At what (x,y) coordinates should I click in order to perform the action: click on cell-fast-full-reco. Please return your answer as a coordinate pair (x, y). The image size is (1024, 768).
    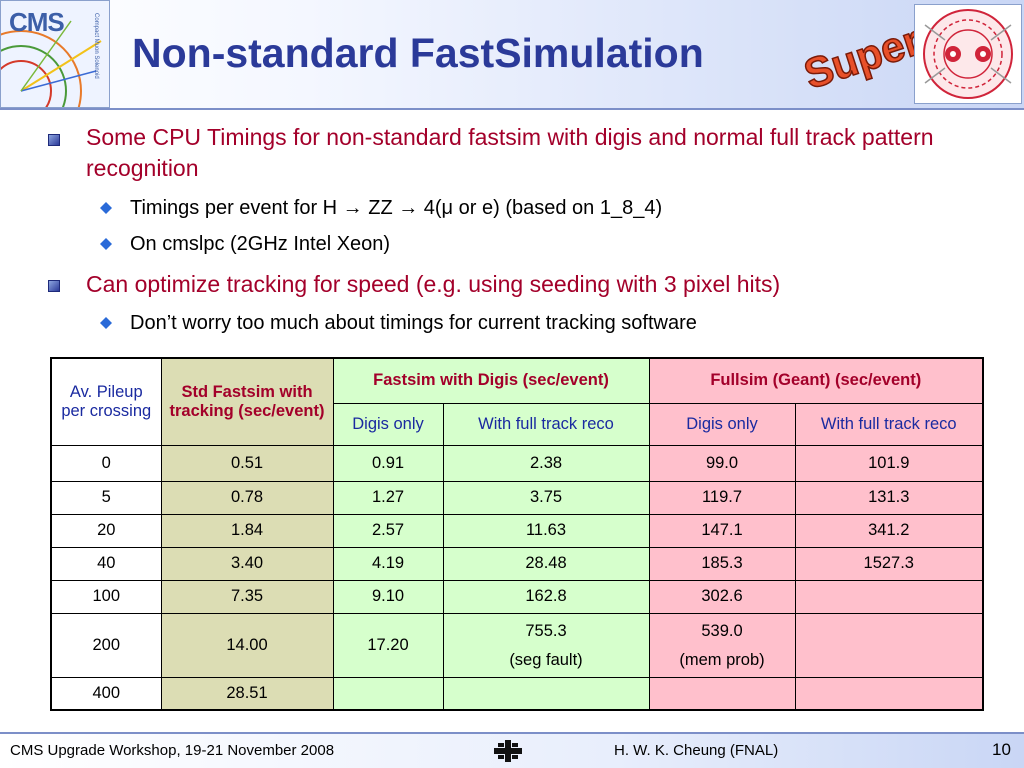
    Looking at the image, I should click on (546, 693).